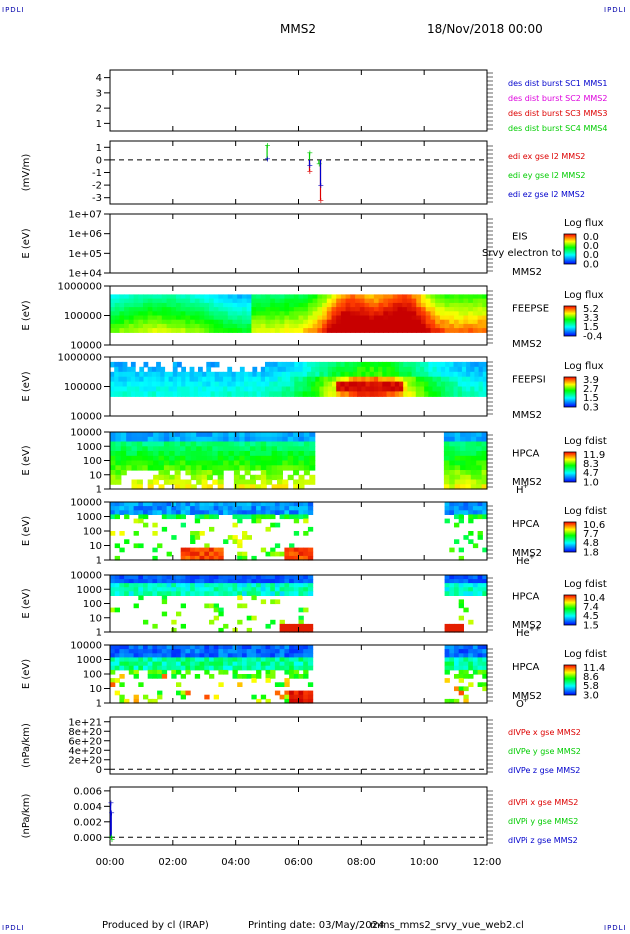 Image resolution: width=630 pixels, height=934 pixels. Describe the element at coordinates (585, 441) in the screenshot. I see `colorbar-title: Log fdist` at that location.